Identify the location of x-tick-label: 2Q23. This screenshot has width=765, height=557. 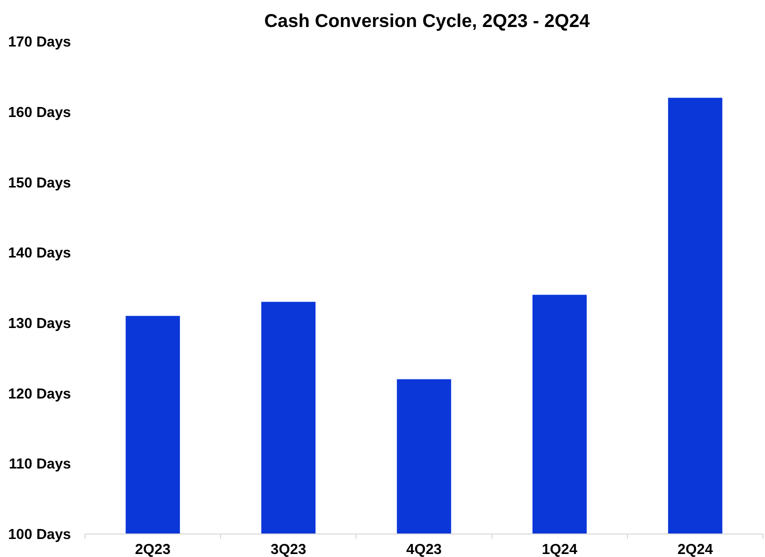
(153, 549).